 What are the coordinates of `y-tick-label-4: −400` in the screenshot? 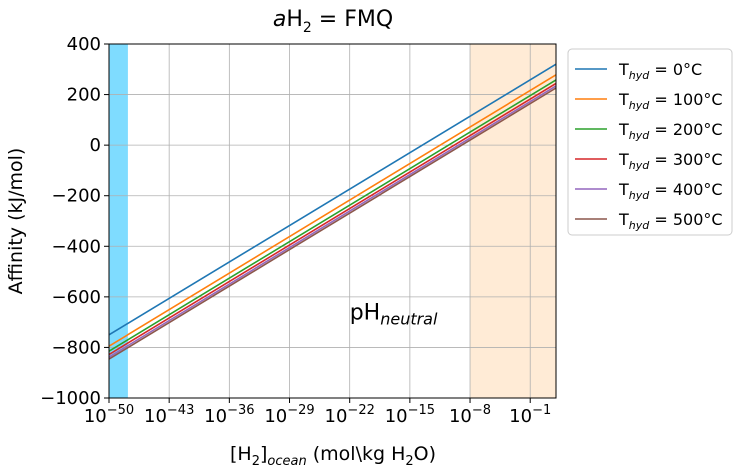 It's located at (76, 246).